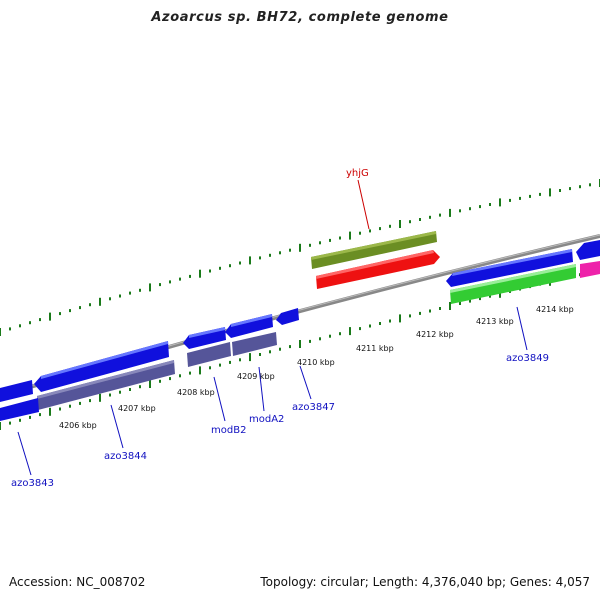 The height and width of the screenshot is (600, 600). Describe the element at coordinates (32, 483) in the screenshot. I see `label-azo3843: azo3843` at that location.